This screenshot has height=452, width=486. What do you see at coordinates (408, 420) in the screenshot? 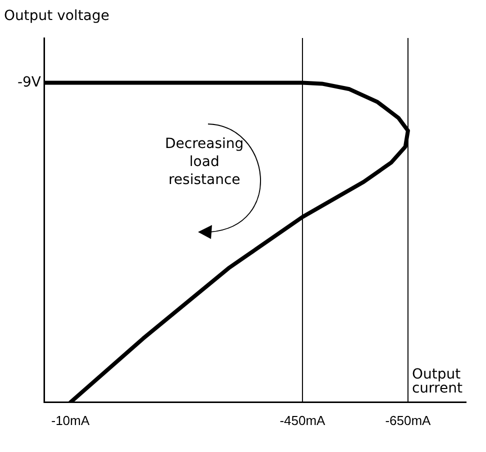
I see `x-tick-label: -650mA` at bounding box center [408, 420].